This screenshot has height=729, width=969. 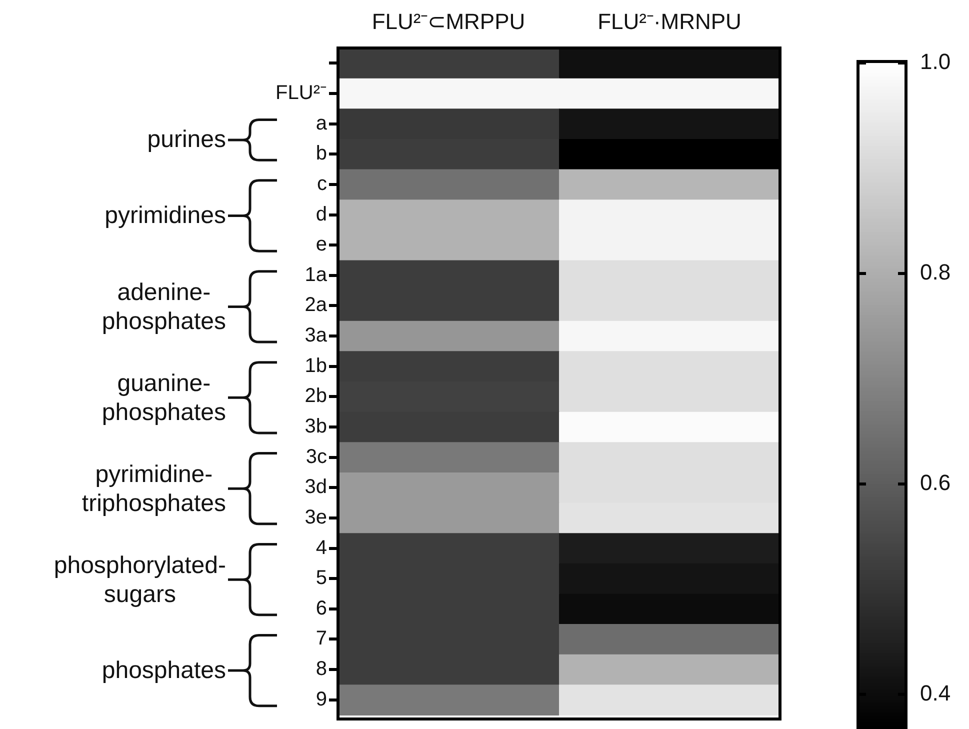 I want to click on text: phosphates, so click(x=164, y=671).